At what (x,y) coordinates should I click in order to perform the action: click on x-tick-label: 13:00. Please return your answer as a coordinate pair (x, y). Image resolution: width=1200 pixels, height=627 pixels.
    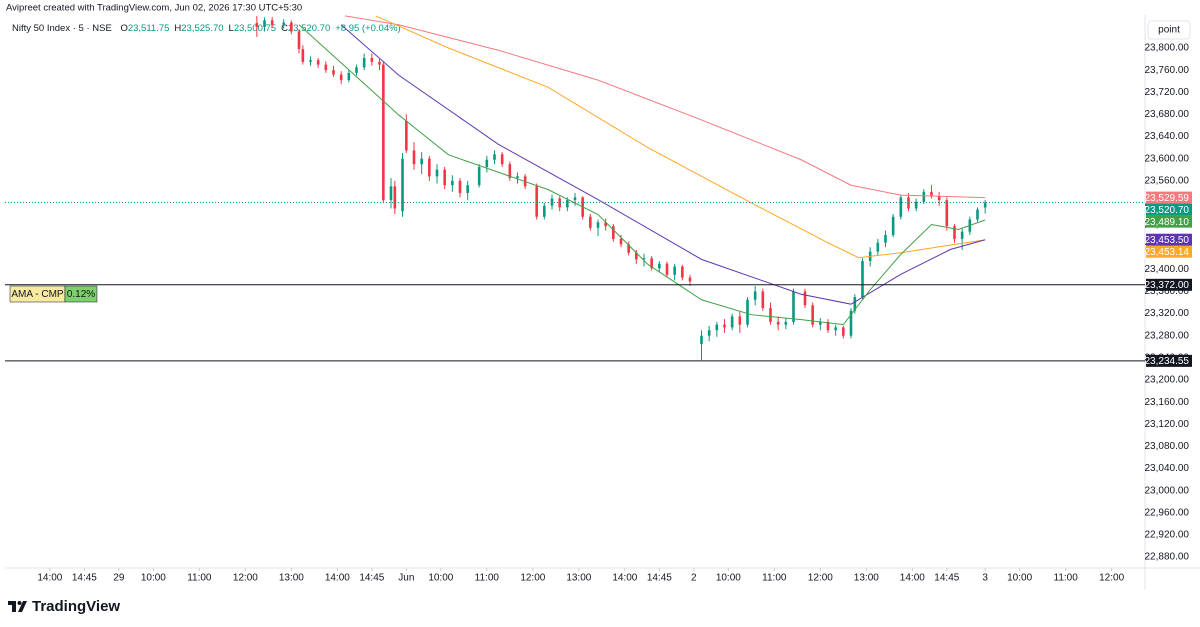
    Looking at the image, I should click on (291, 578).